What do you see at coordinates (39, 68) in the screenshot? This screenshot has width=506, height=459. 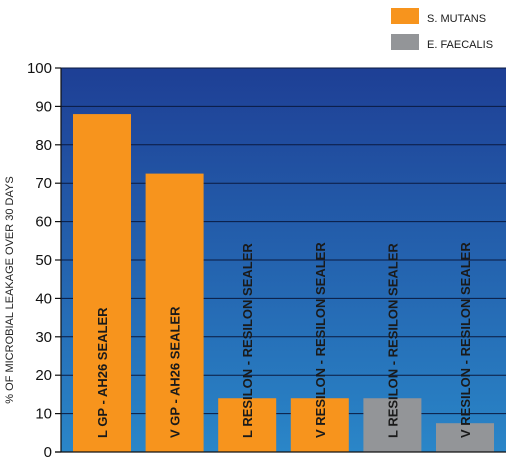 I see `y-tick-label: 100` at bounding box center [39, 68].